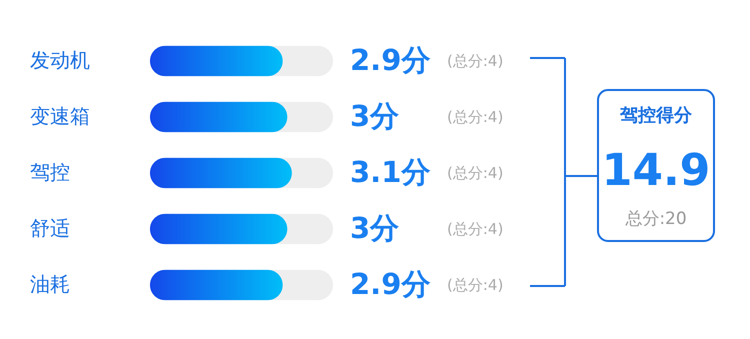 This screenshot has width=750, height=339. Describe the element at coordinates (391, 172) in the screenshot. I see `data-label: 3.1分` at that location.